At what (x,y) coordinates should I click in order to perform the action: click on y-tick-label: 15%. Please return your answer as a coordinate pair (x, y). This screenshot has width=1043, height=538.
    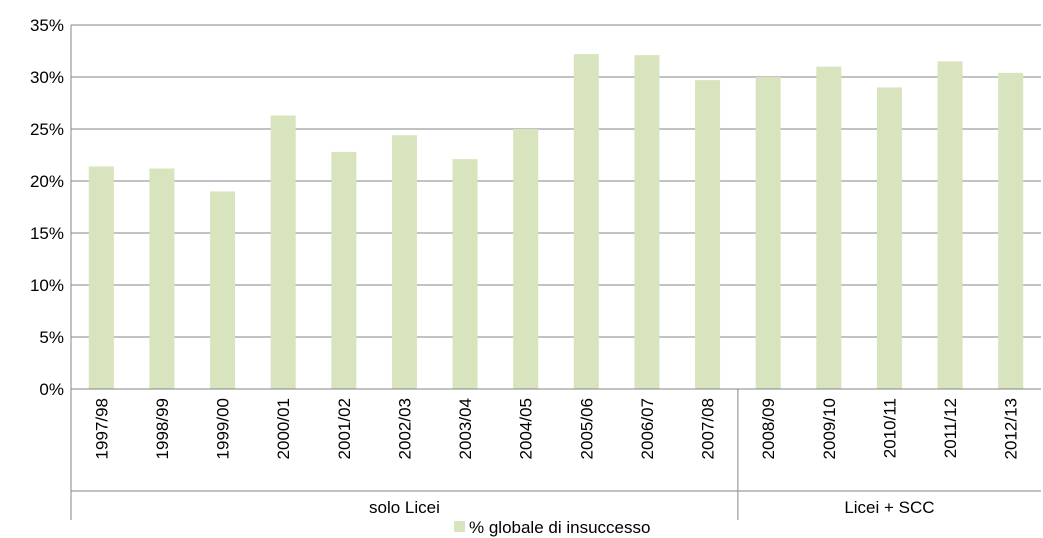
    Looking at the image, I should click on (47, 233).